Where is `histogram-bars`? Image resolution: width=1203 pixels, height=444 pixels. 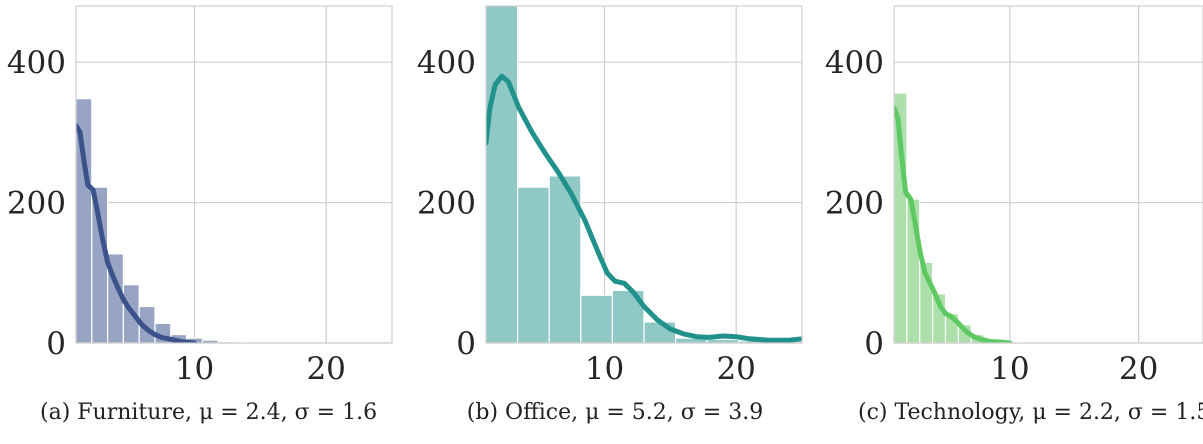
histogram-bars is located at coordinates (163, 220).